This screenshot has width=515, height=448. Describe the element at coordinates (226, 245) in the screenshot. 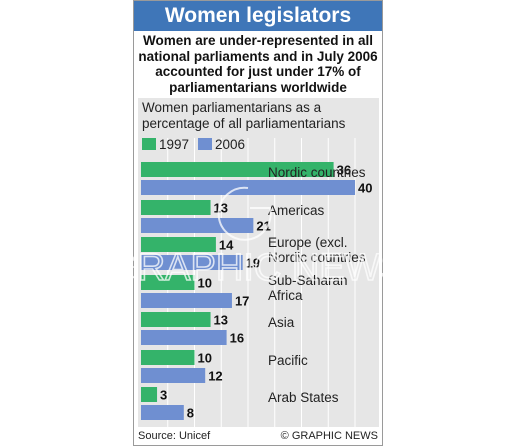

I see `data-label: 14` at that location.